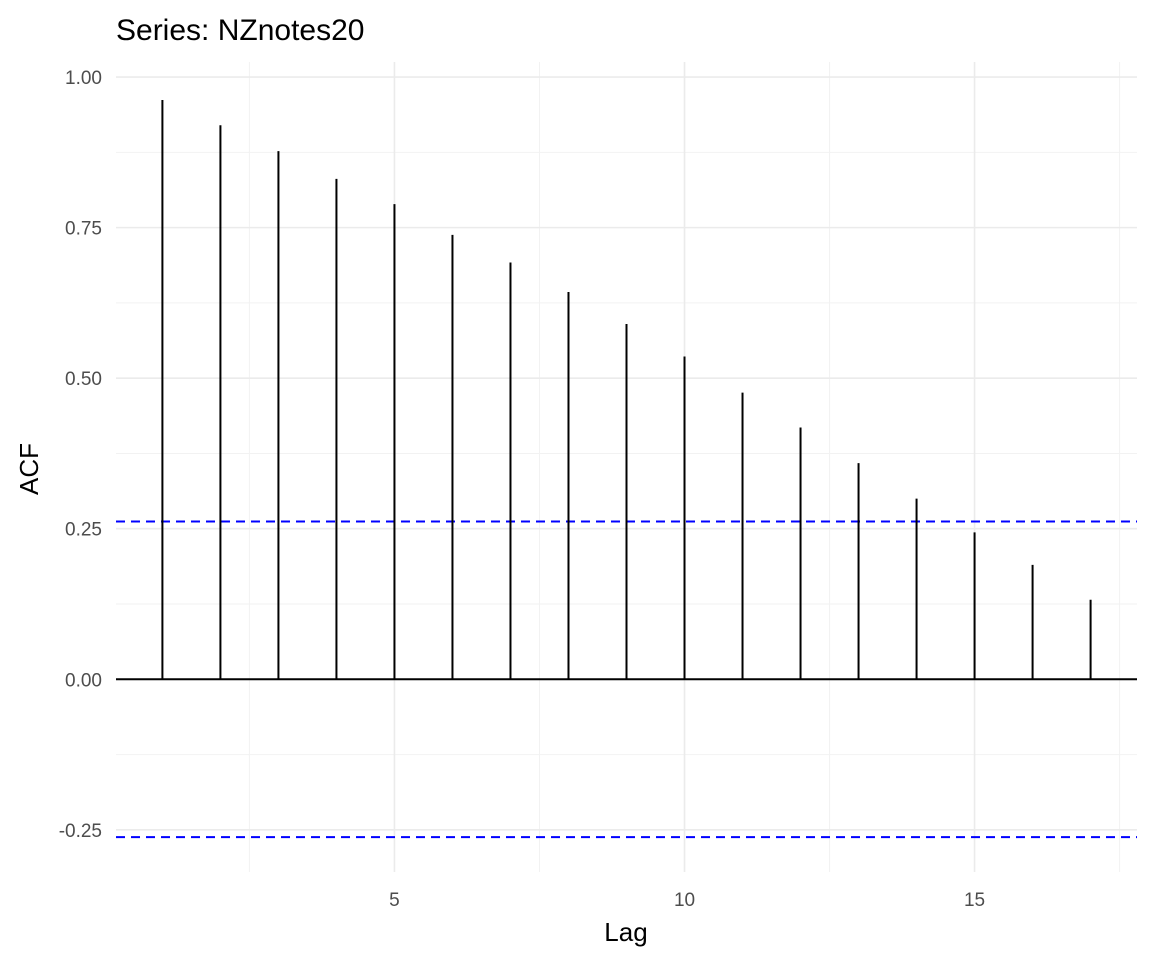 This screenshot has width=1152, height=960. Describe the element at coordinates (974, 900) in the screenshot. I see `x-tick-label: 15` at that location.